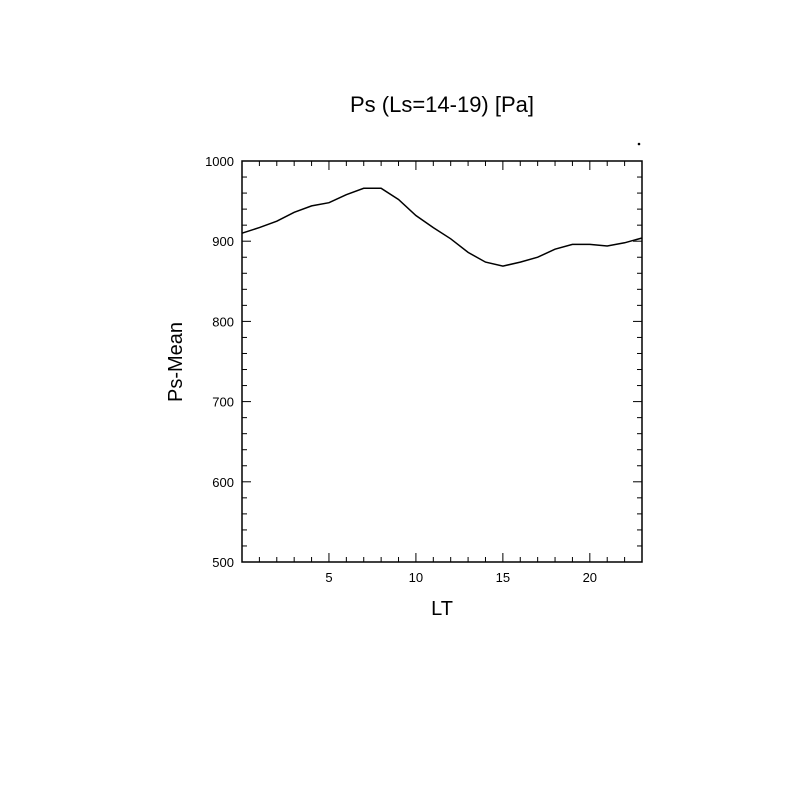 The height and width of the screenshot is (804, 804). I want to click on x-tick-label: 20, so click(590, 577).